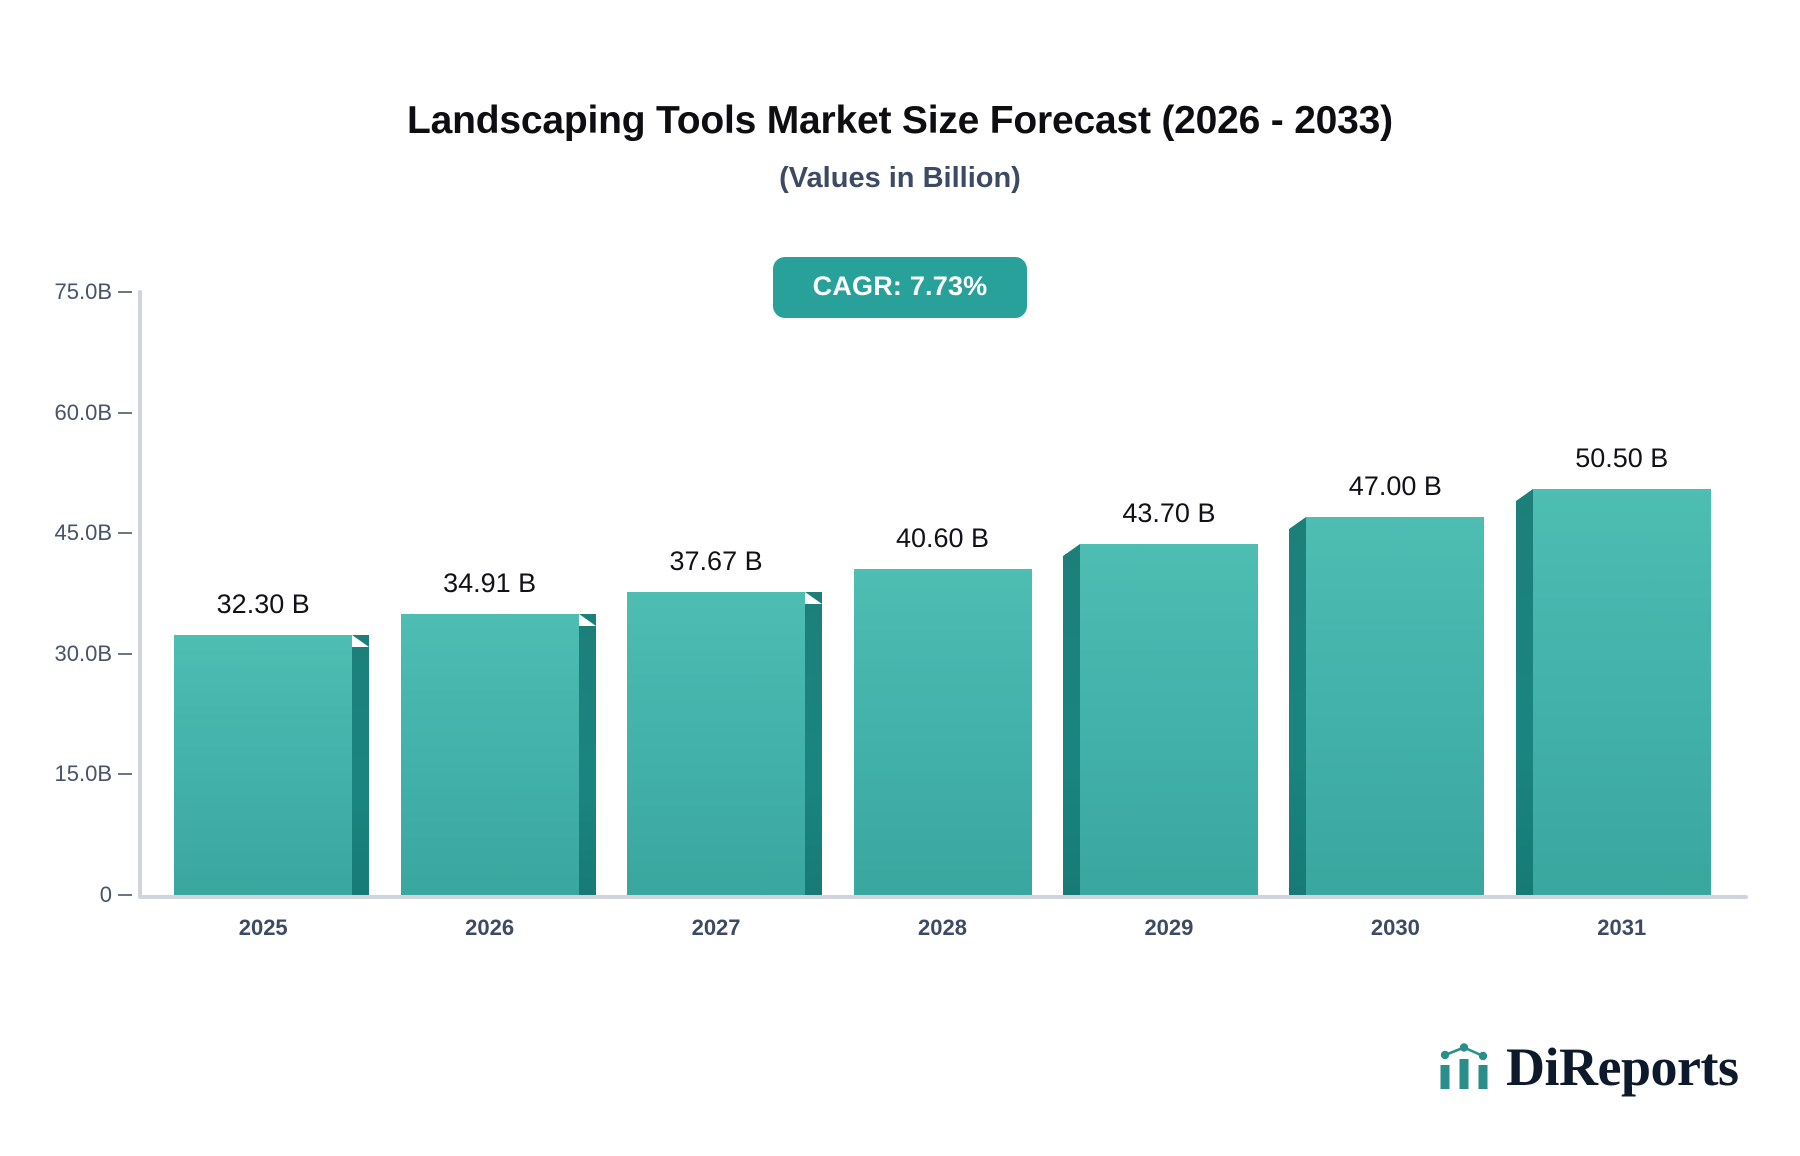 The image size is (1800, 1156). What do you see at coordinates (716, 927) in the screenshot?
I see `x-axis-tick-label: 2027` at bounding box center [716, 927].